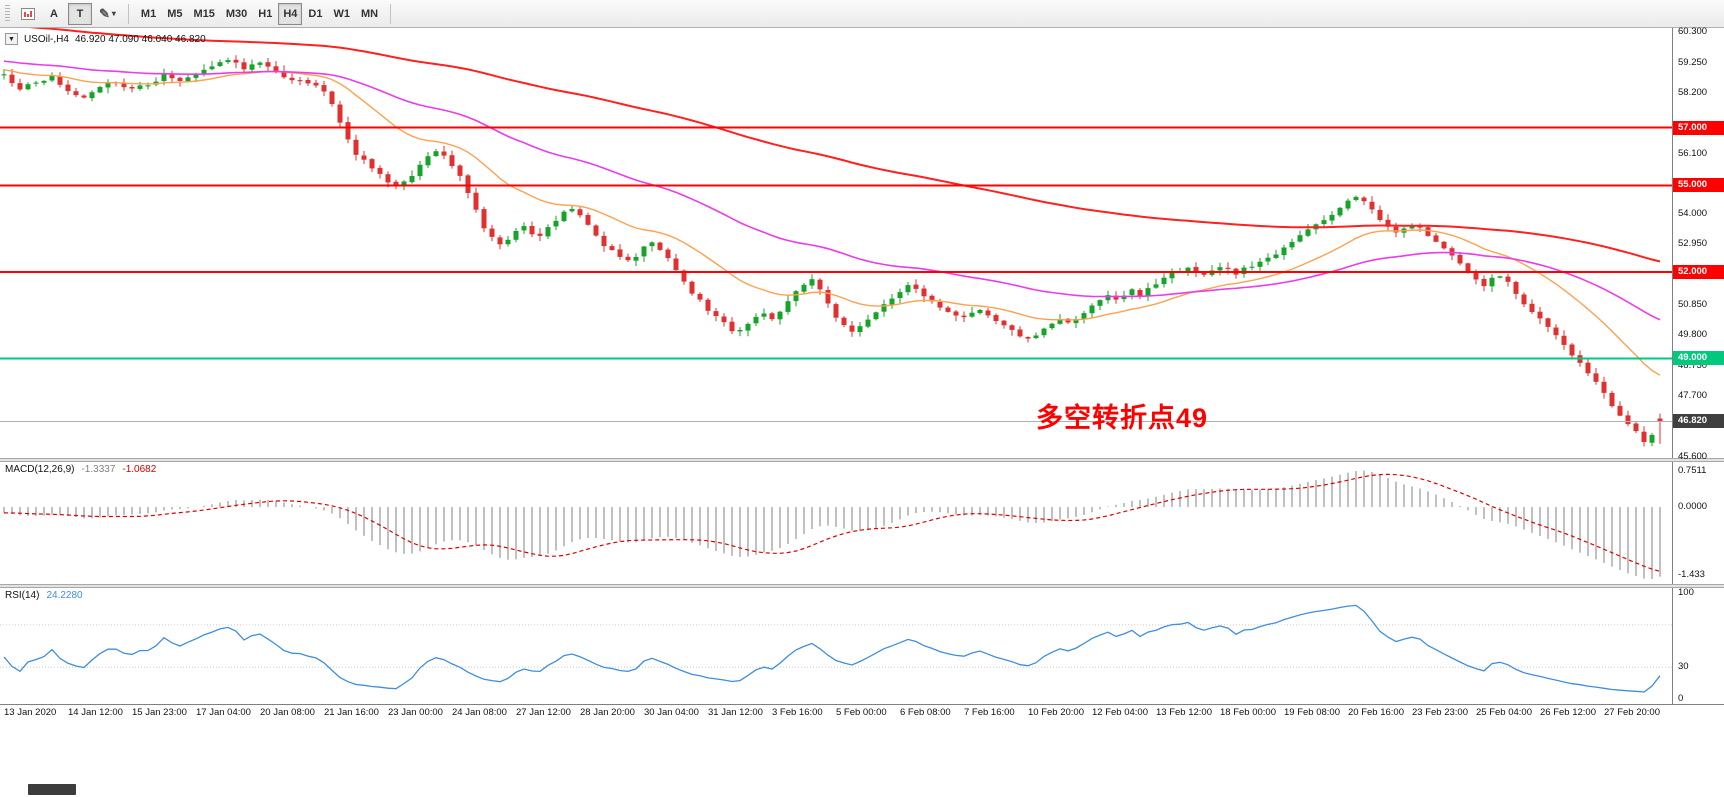 The height and width of the screenshot is (797, 1724). What do you see at coordinates (1692, 471) in the screenshot?
I see `macd-scale-label: 0.7511` at bounding box center [1692, 471].